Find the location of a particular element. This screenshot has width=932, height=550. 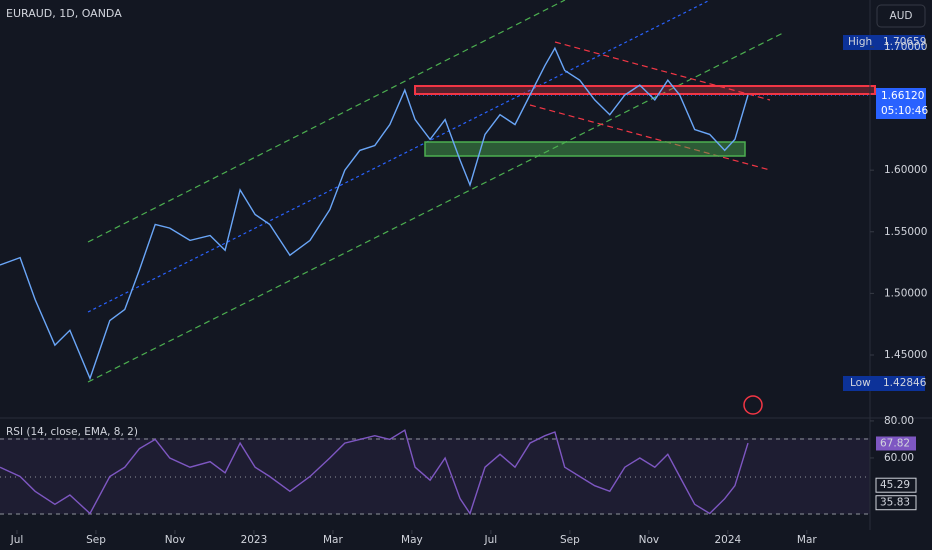

value-badge-label: 45.29 is located at coordinates (895, 485).